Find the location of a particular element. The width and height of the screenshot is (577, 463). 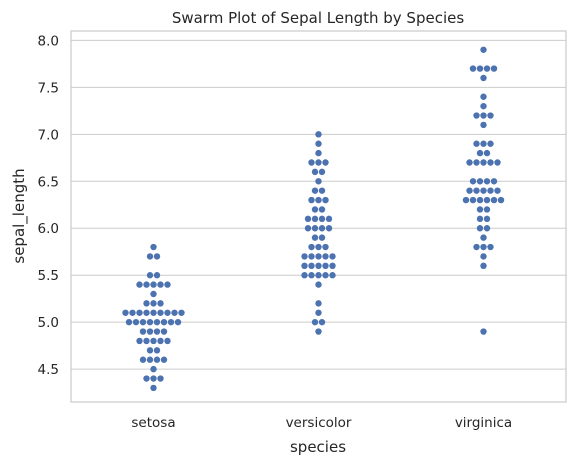

y-tick-label: 4.5 is located at coordinates (48, 370).